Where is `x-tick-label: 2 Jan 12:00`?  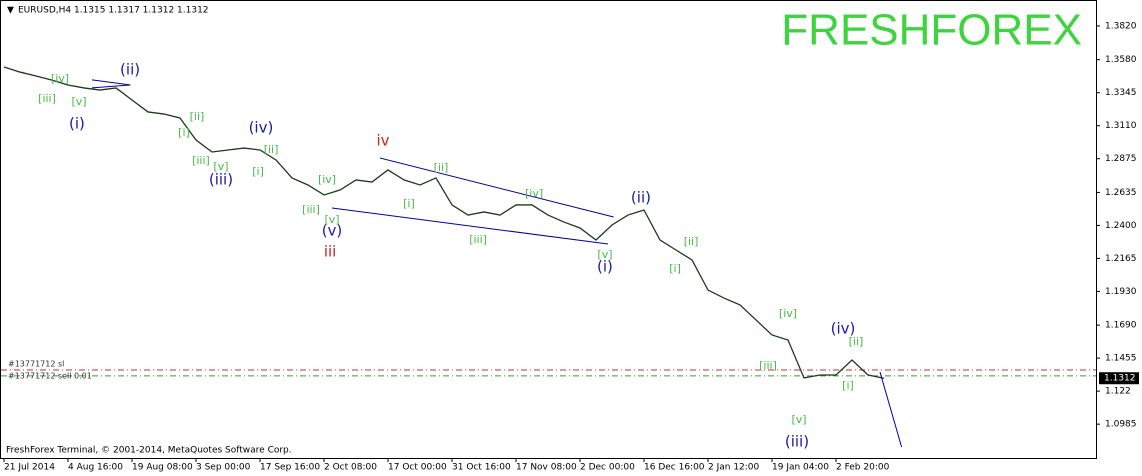 x-tick-label: 2 Jan 12:00 is located at coordinates (734, 468).